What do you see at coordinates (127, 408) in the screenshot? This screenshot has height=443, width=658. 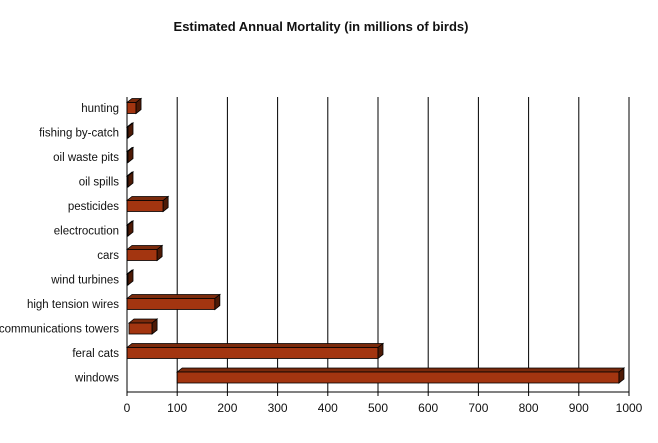 I see `x-tick-label: 0` at bounding box center [127, 408].